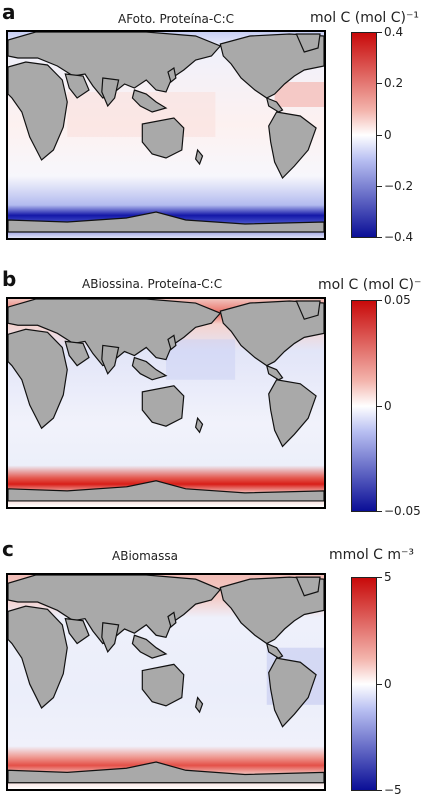 This screenshot has width=425, height=802. I want to click on panel-letter: b, so click(9, 279).